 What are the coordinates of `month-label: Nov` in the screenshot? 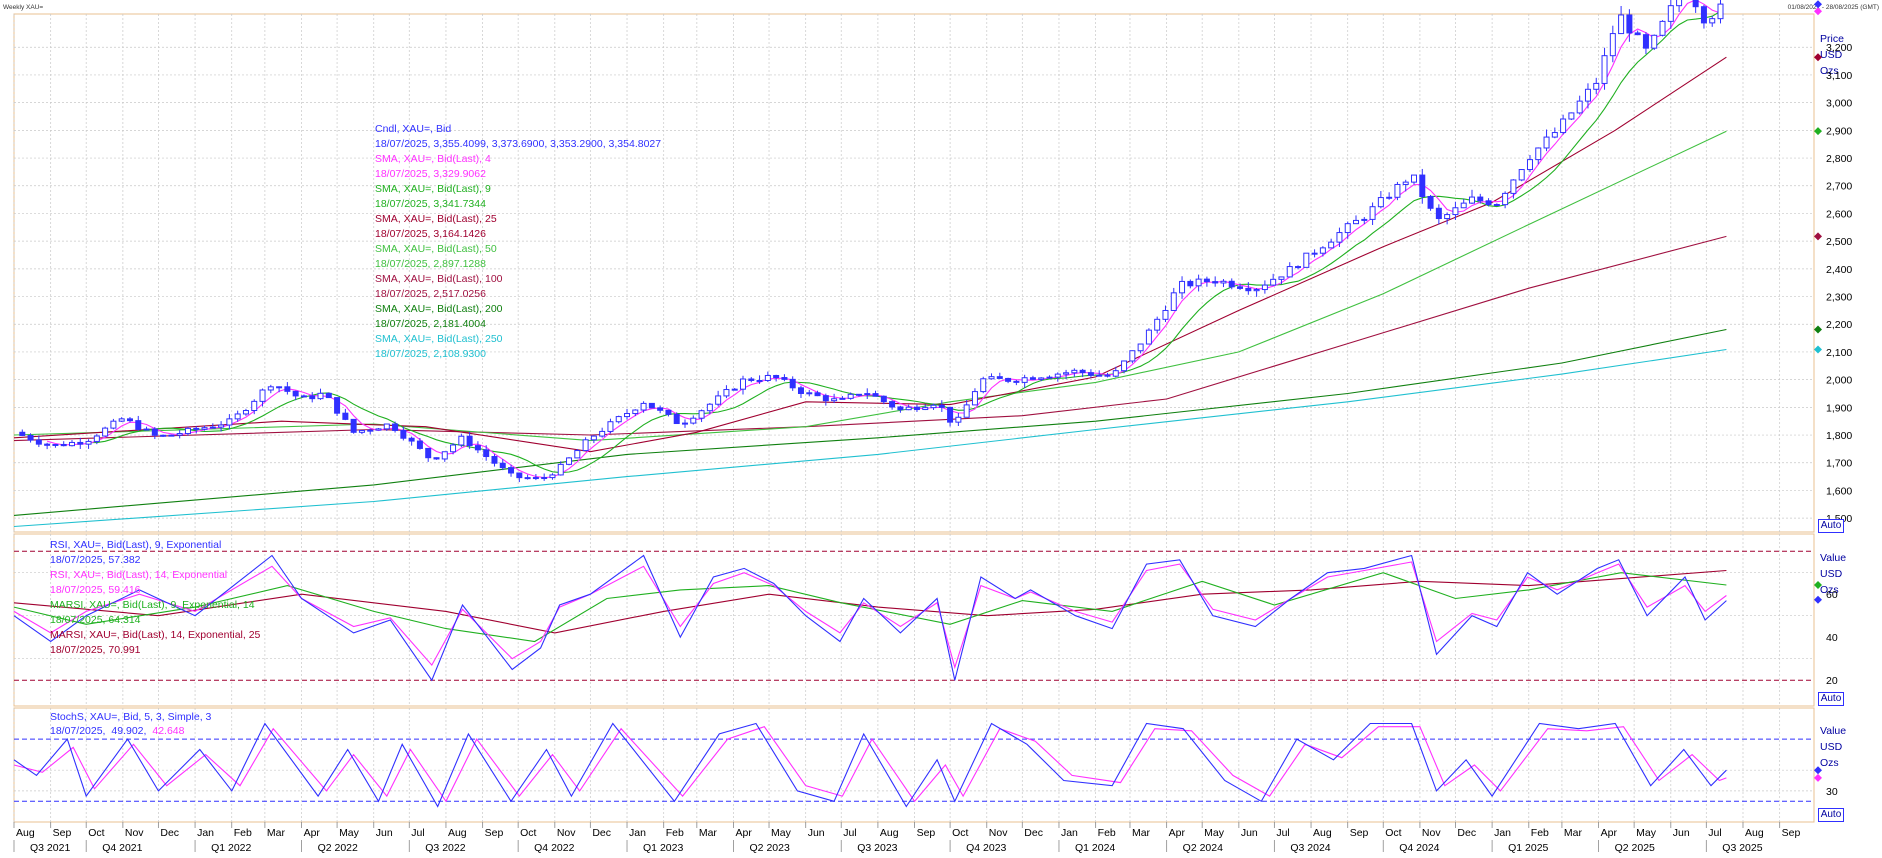 It's located at (1431, 833).